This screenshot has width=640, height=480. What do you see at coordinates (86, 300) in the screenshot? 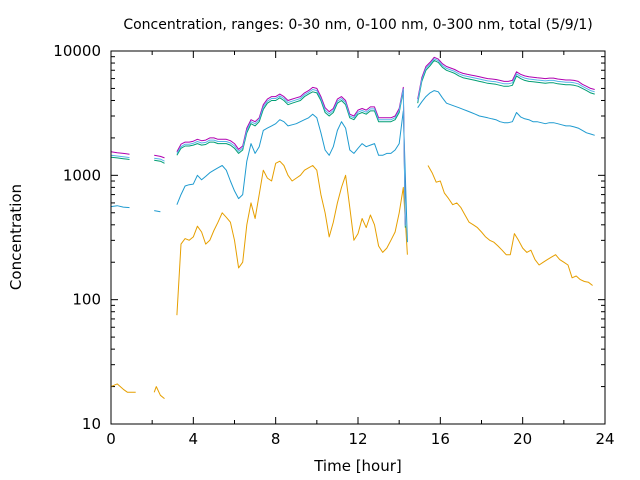
I see `y-tick-label: 100` at bounding box center [86, 300].